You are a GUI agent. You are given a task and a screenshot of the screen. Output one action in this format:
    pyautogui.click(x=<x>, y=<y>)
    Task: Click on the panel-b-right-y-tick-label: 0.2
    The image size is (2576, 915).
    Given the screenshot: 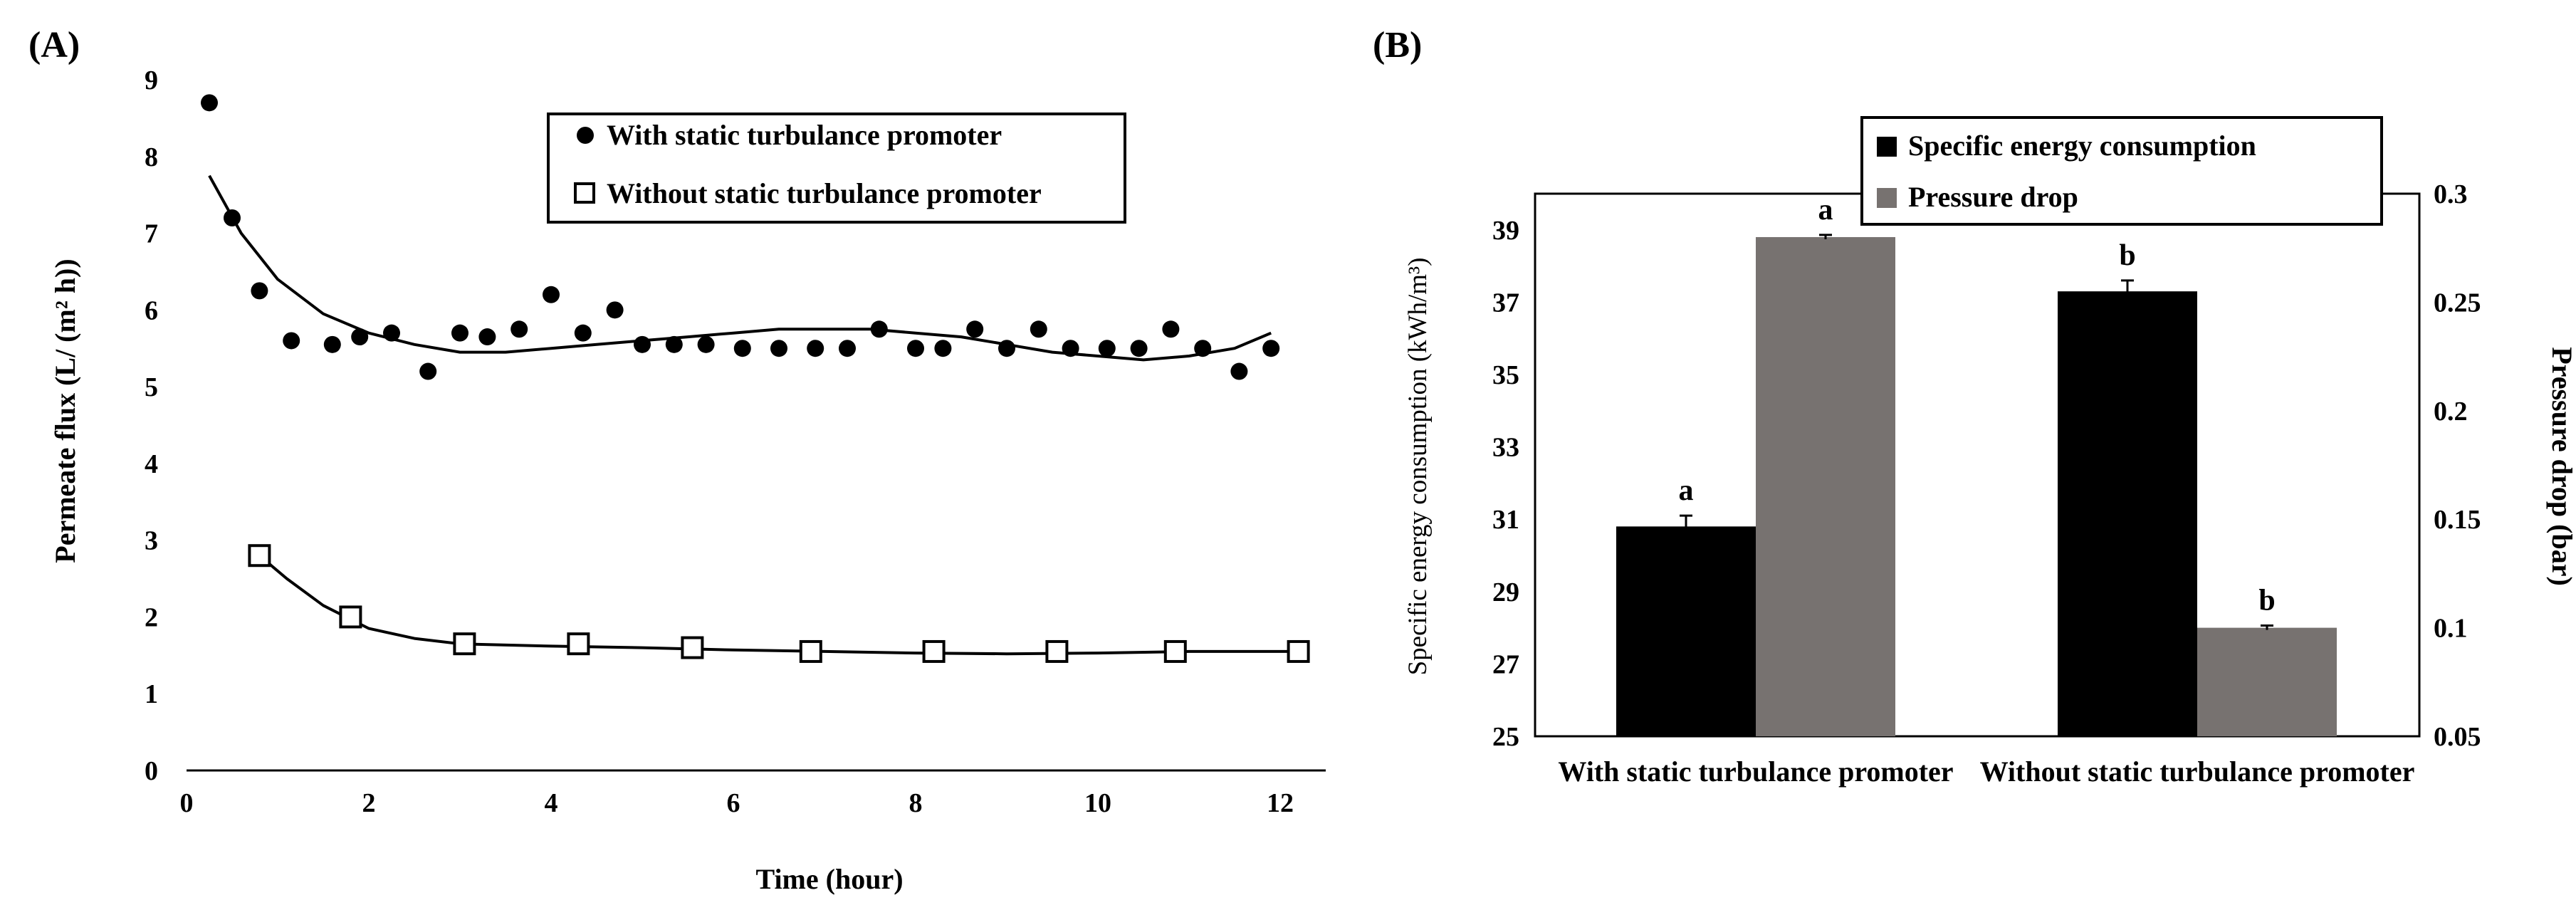 What is the action you would take?
    pyautogui.click(x=2451, y=412)
    